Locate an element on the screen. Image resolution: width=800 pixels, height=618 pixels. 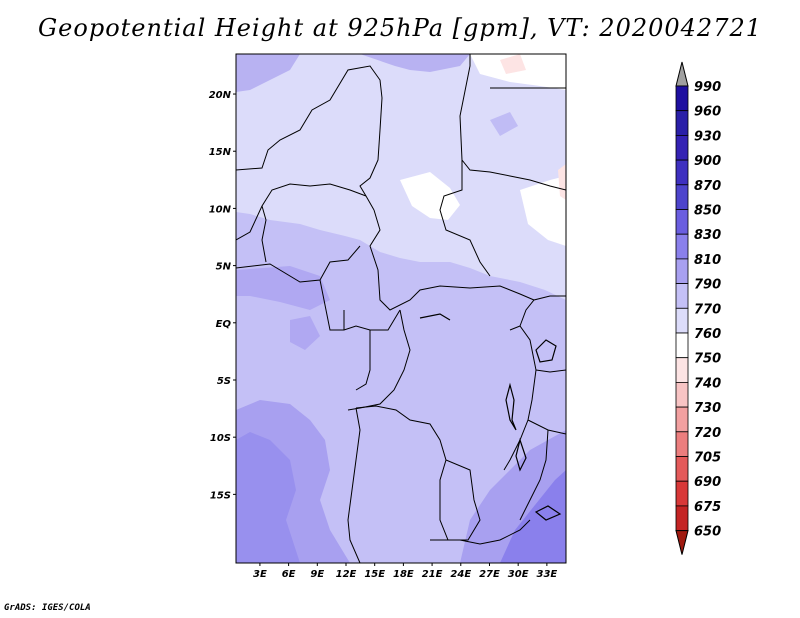
lon-label: 15E is located at coordinates (374, 574).